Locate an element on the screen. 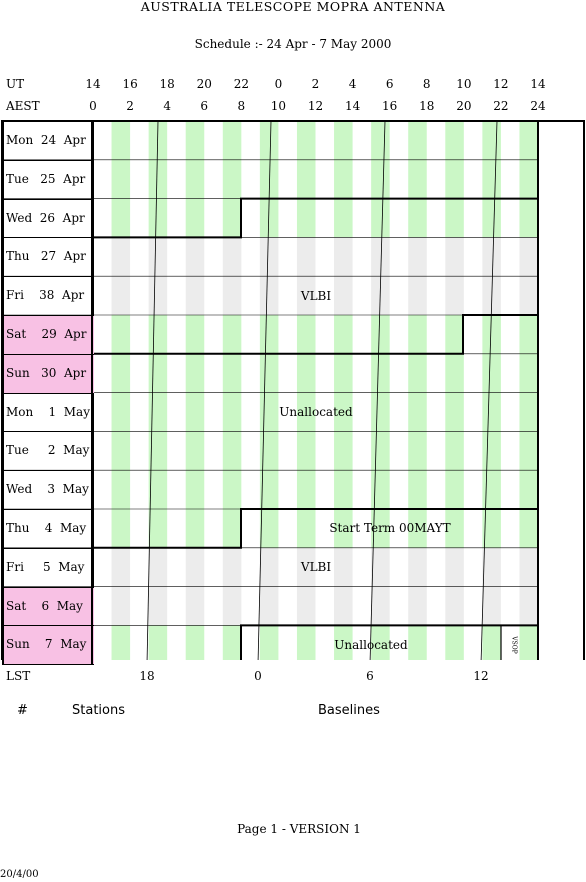  aest-label: AEST is located at coordinates (23, 106).